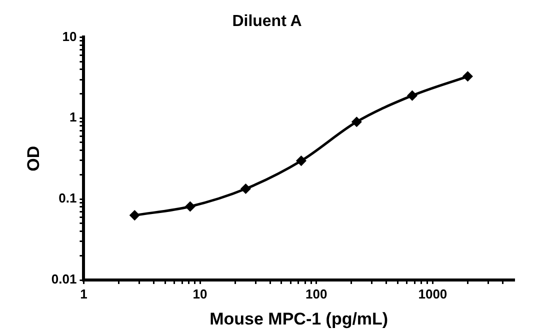 This screenshot has height=336, width=542. Describe the element at coordinates (69, 36) in the screenshot. I see `y-tick-label: 10` at that location.